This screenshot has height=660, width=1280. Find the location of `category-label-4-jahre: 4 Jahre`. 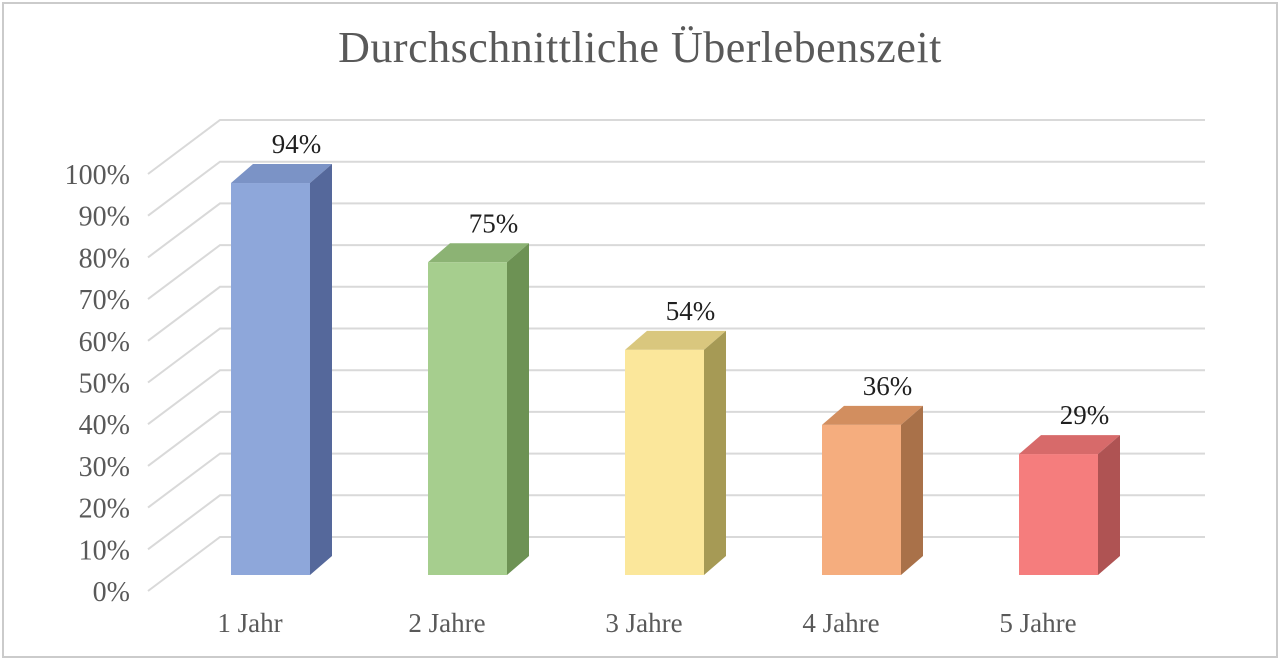

category-label-4-jahre: 4 Jahre is located at coordinates (840, 623).